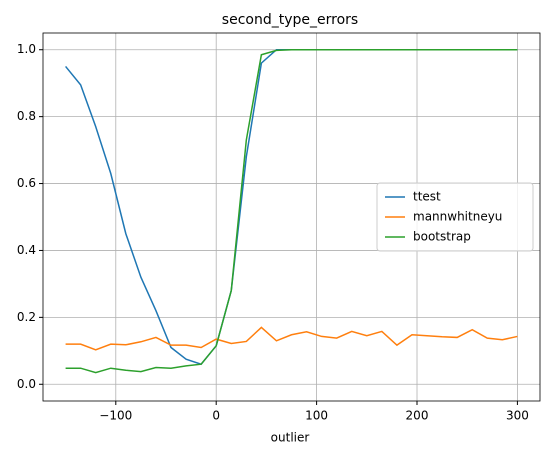  What do you see at coordinates (442, 237) in the screenshot?
I see `legend-label: bootstrap` at bounding box center [442, 237].